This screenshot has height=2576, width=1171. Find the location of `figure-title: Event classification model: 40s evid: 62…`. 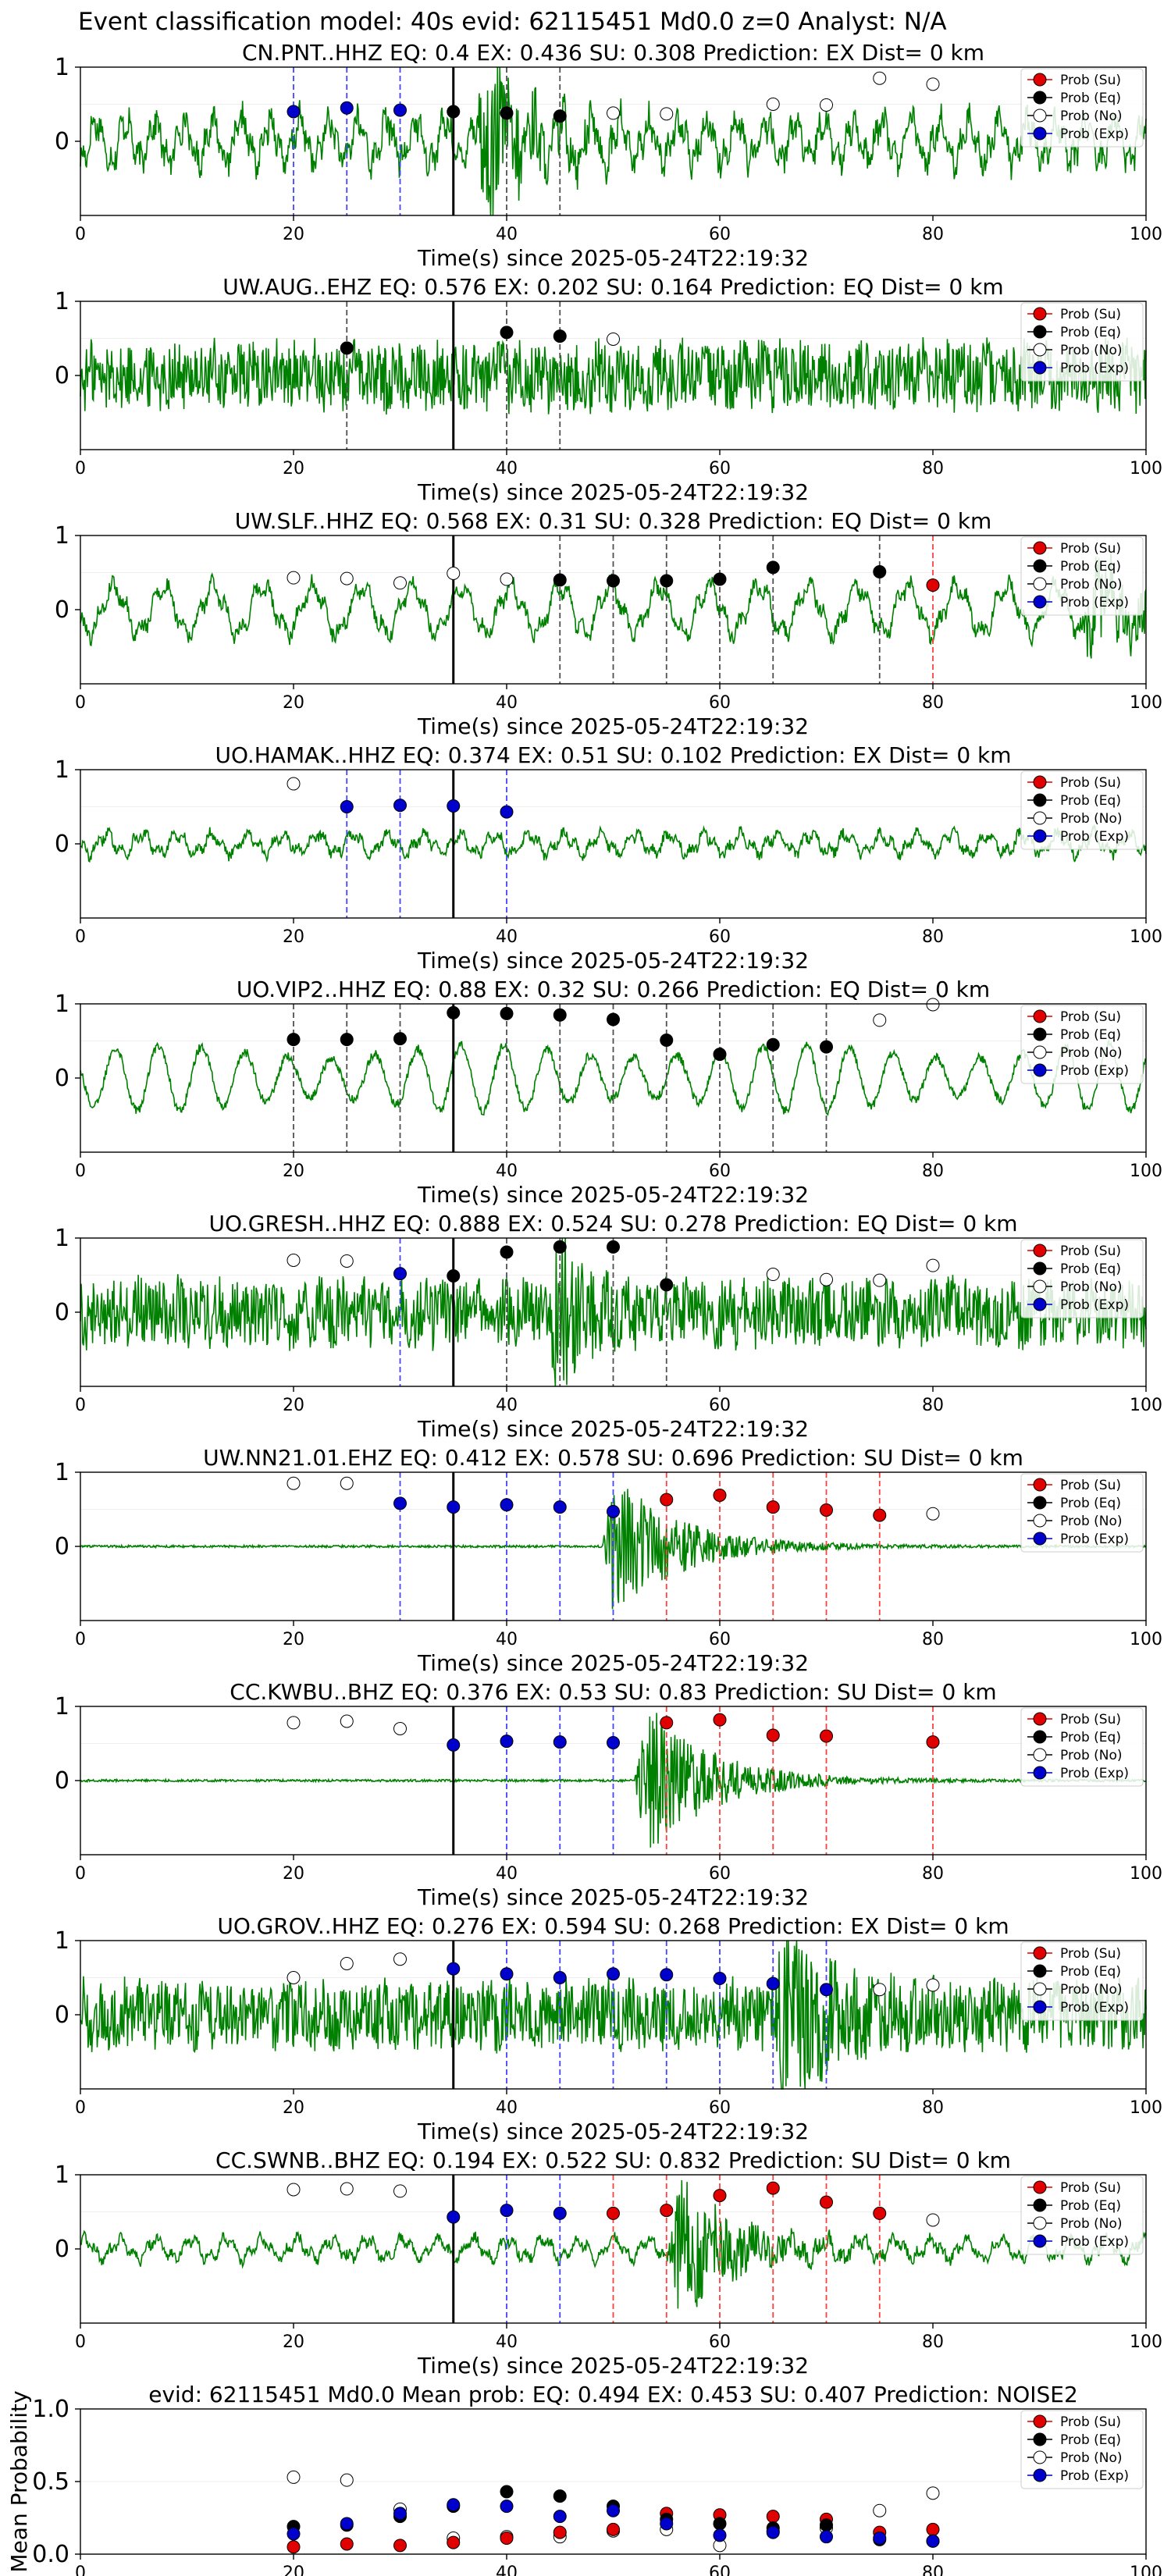

figure-title: Event classification model: 40s evid: 62… is located at coordinates (512, 22).